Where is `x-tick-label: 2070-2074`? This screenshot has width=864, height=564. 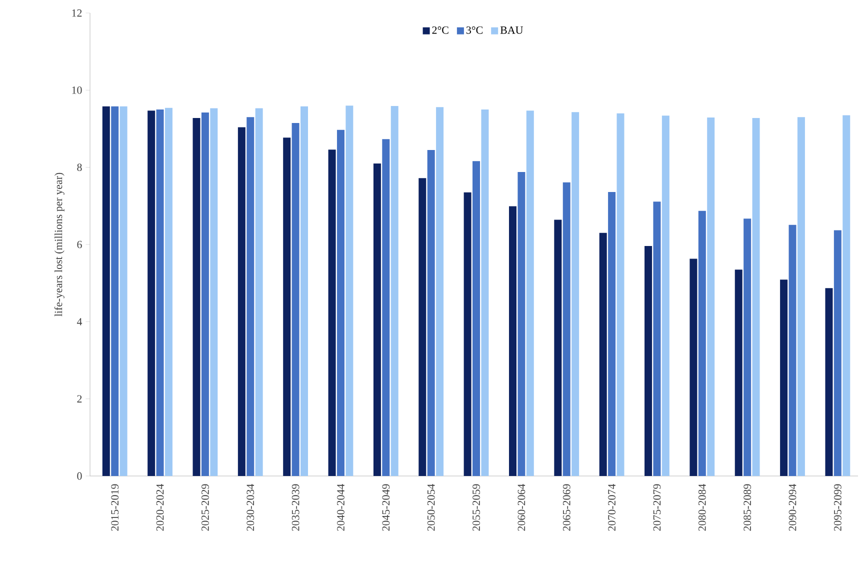
x-tick-label: 2070-2074 is located at coordinates (612, 507).